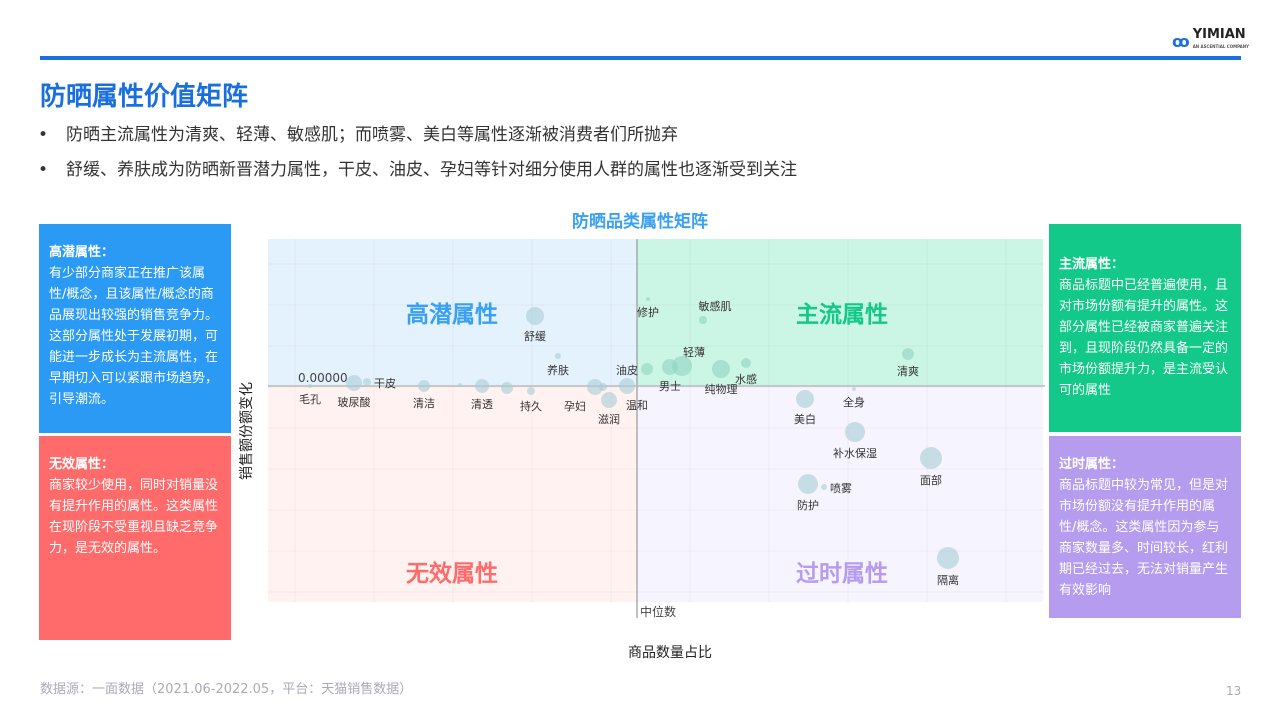  What do you see at coordinates (482, 404) in the screenshot?
I see `data-point-label: 清透` at bounding box center [482, 404].